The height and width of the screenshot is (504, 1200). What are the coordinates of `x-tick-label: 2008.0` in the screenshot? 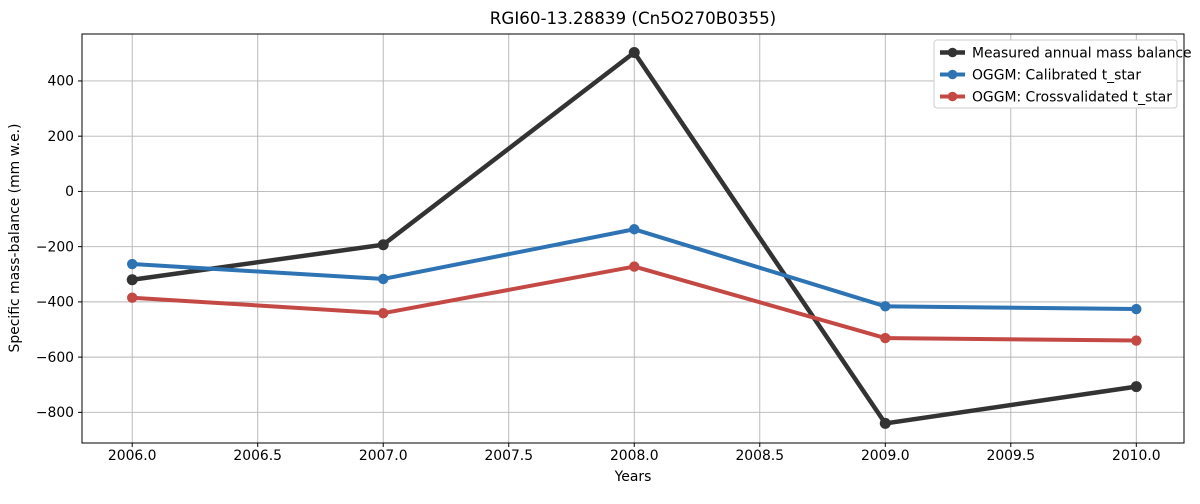 It's located at (634, 456).